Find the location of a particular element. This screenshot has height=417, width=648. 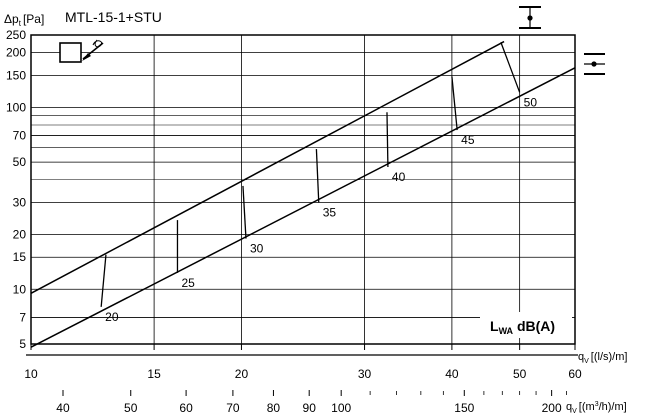

x2-tick-label: 40 is located at coordinates (63, 408).